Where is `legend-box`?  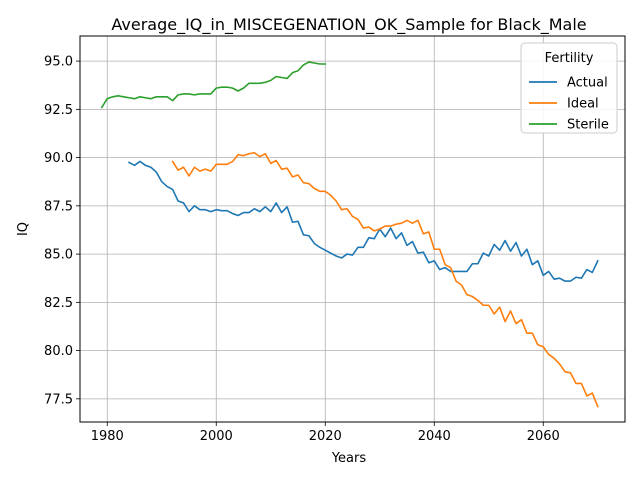
legend-box is located at coordinates (569, 88).